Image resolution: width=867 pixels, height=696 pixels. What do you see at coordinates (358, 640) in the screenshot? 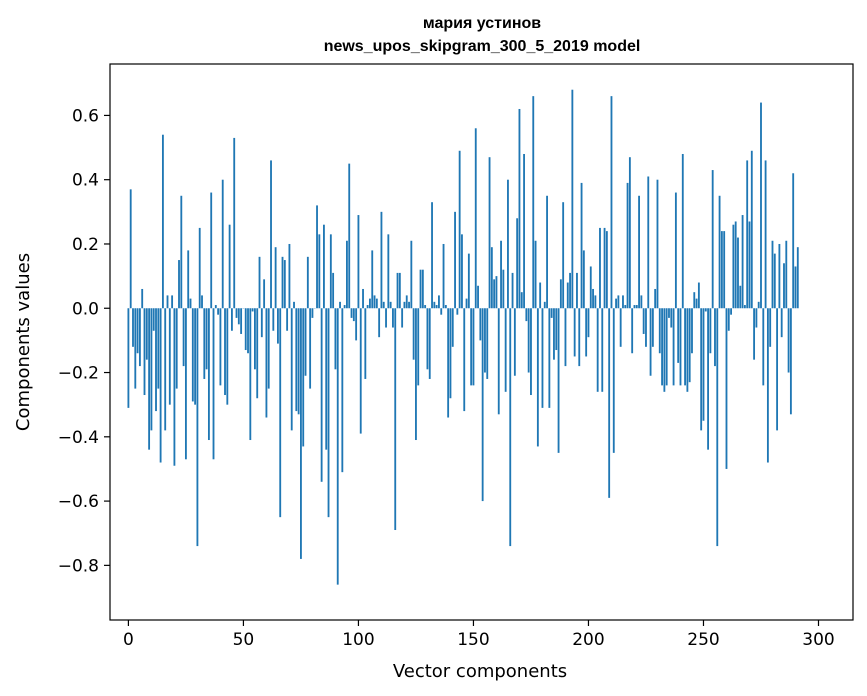
I see `x-tick-label: 100` at bounding box center [358, 640].